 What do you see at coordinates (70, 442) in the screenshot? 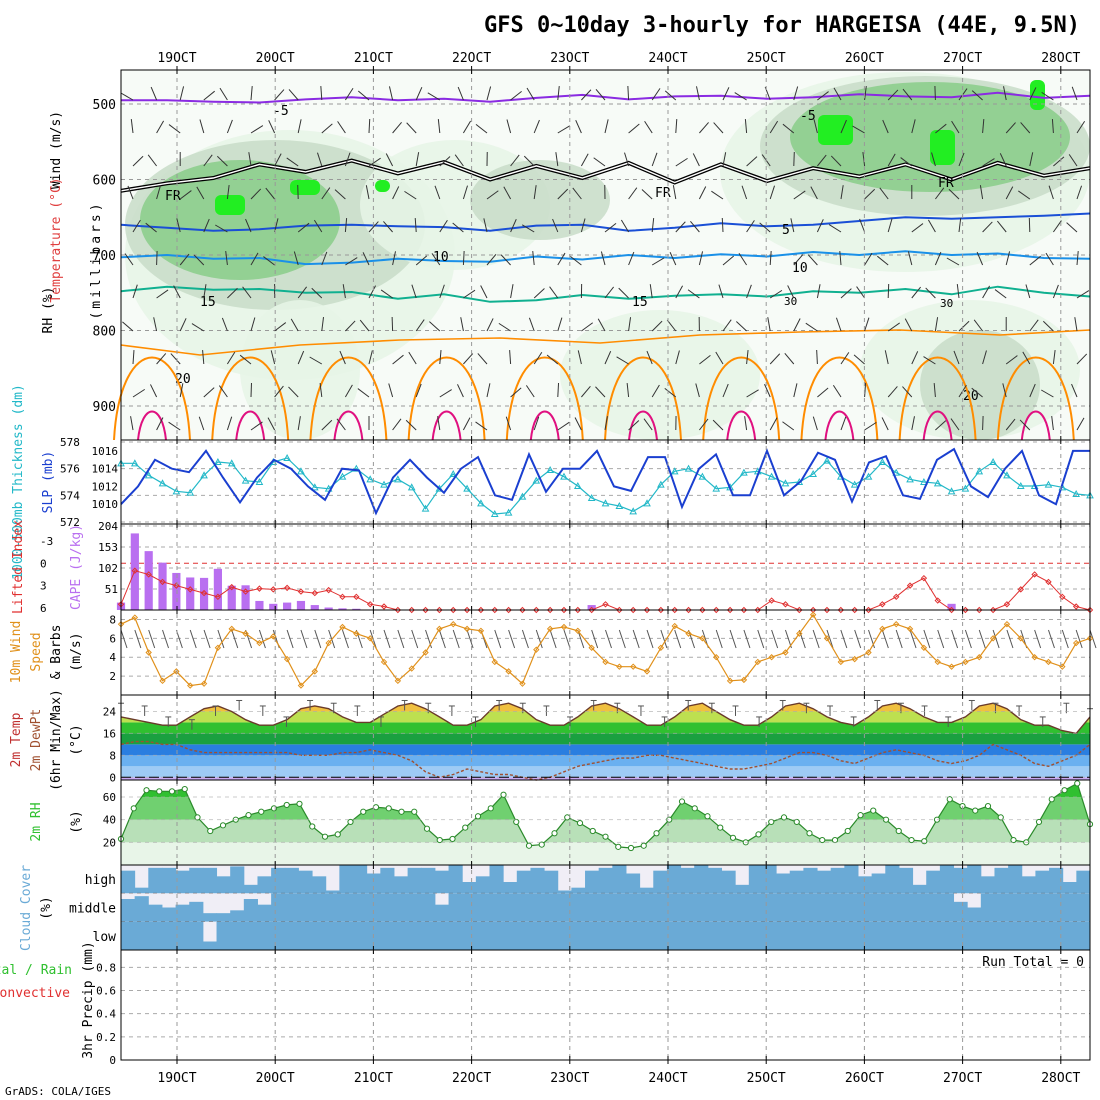
I see `thickness-tick: 578` at bounding box center [70, 442].